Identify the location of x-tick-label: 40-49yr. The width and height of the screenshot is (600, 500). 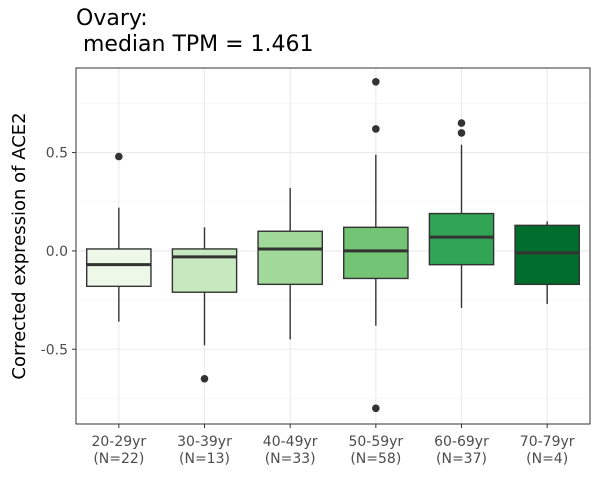
(290, 442).